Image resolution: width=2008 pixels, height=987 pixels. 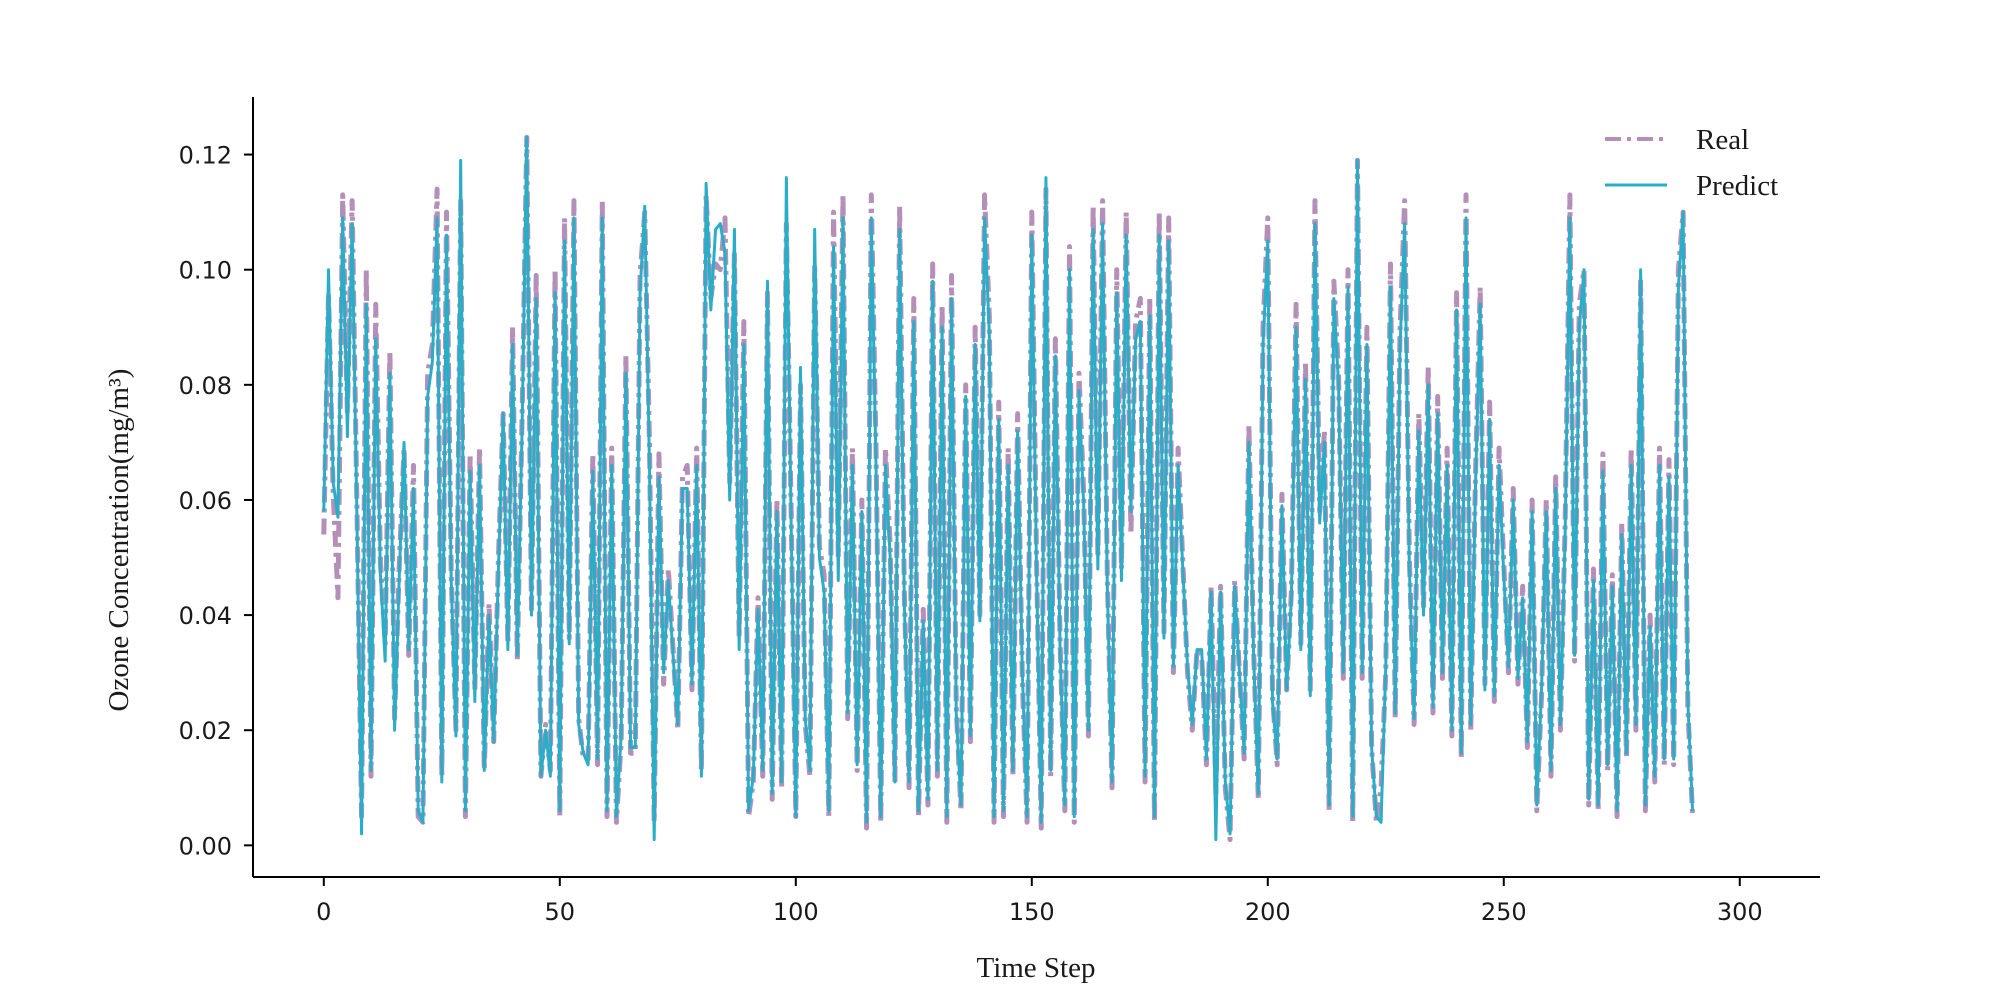 What do you see at coordinates (1737, 186) in the screenshot?
I see `legend-label-predict: Predict` at bounding box center [1737, 186].